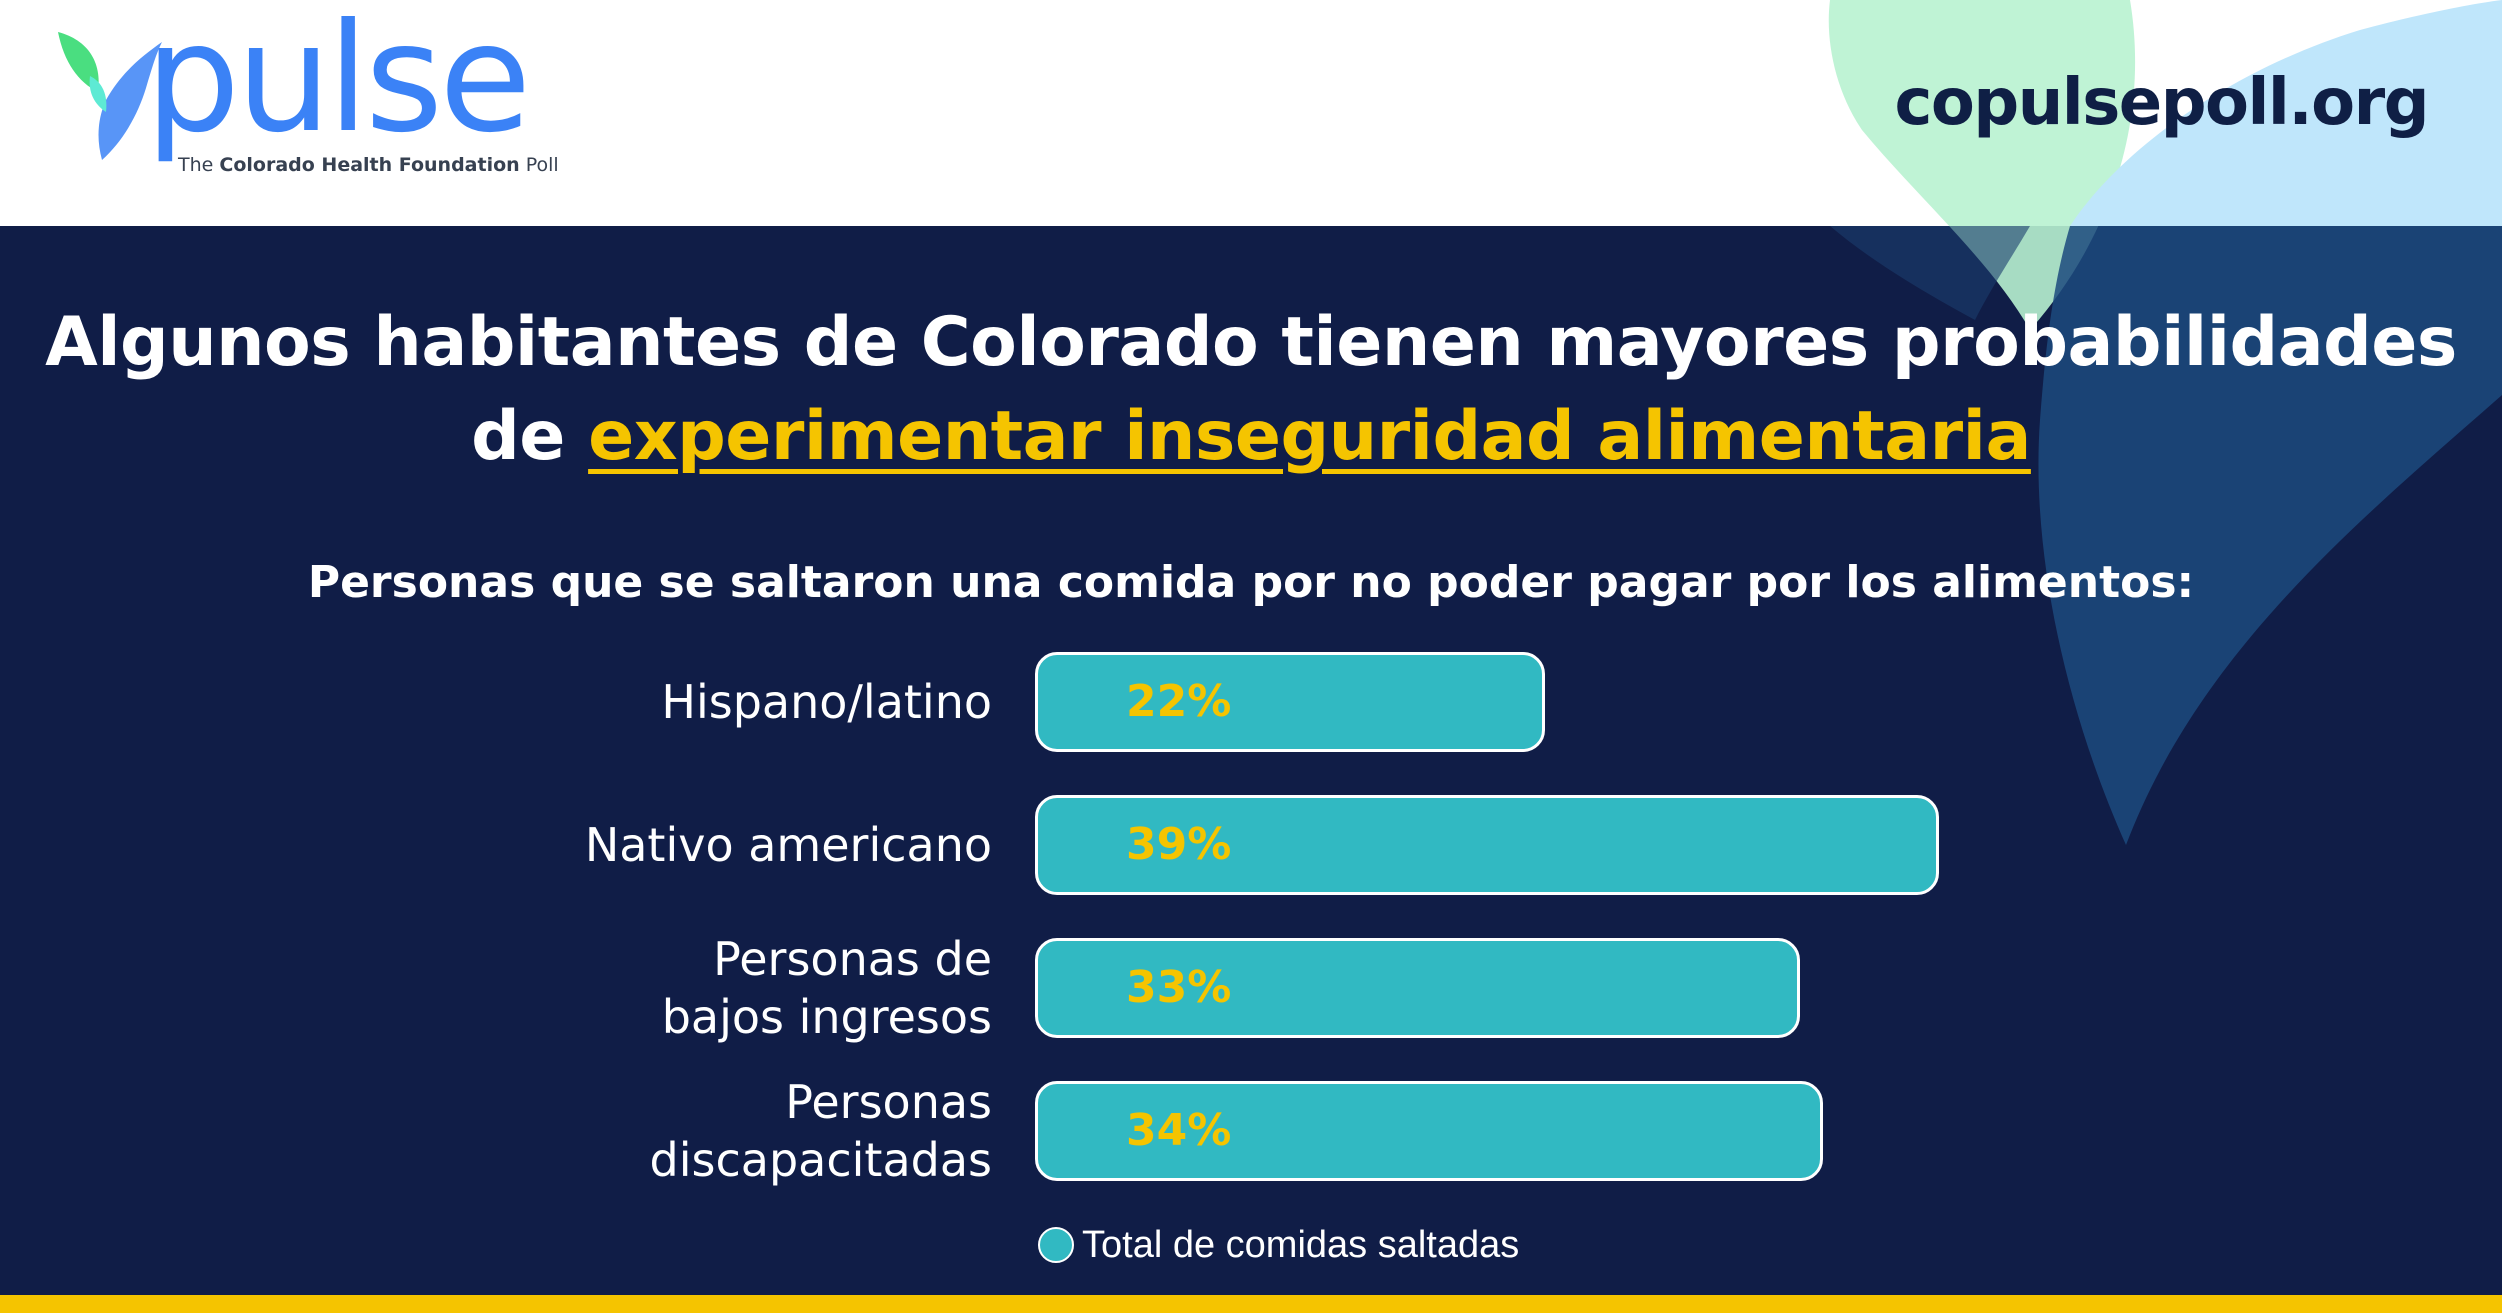  Describe the element at coordinates (1251, 1304) in the screenshot. I see `footer-accent-bar` at that location.